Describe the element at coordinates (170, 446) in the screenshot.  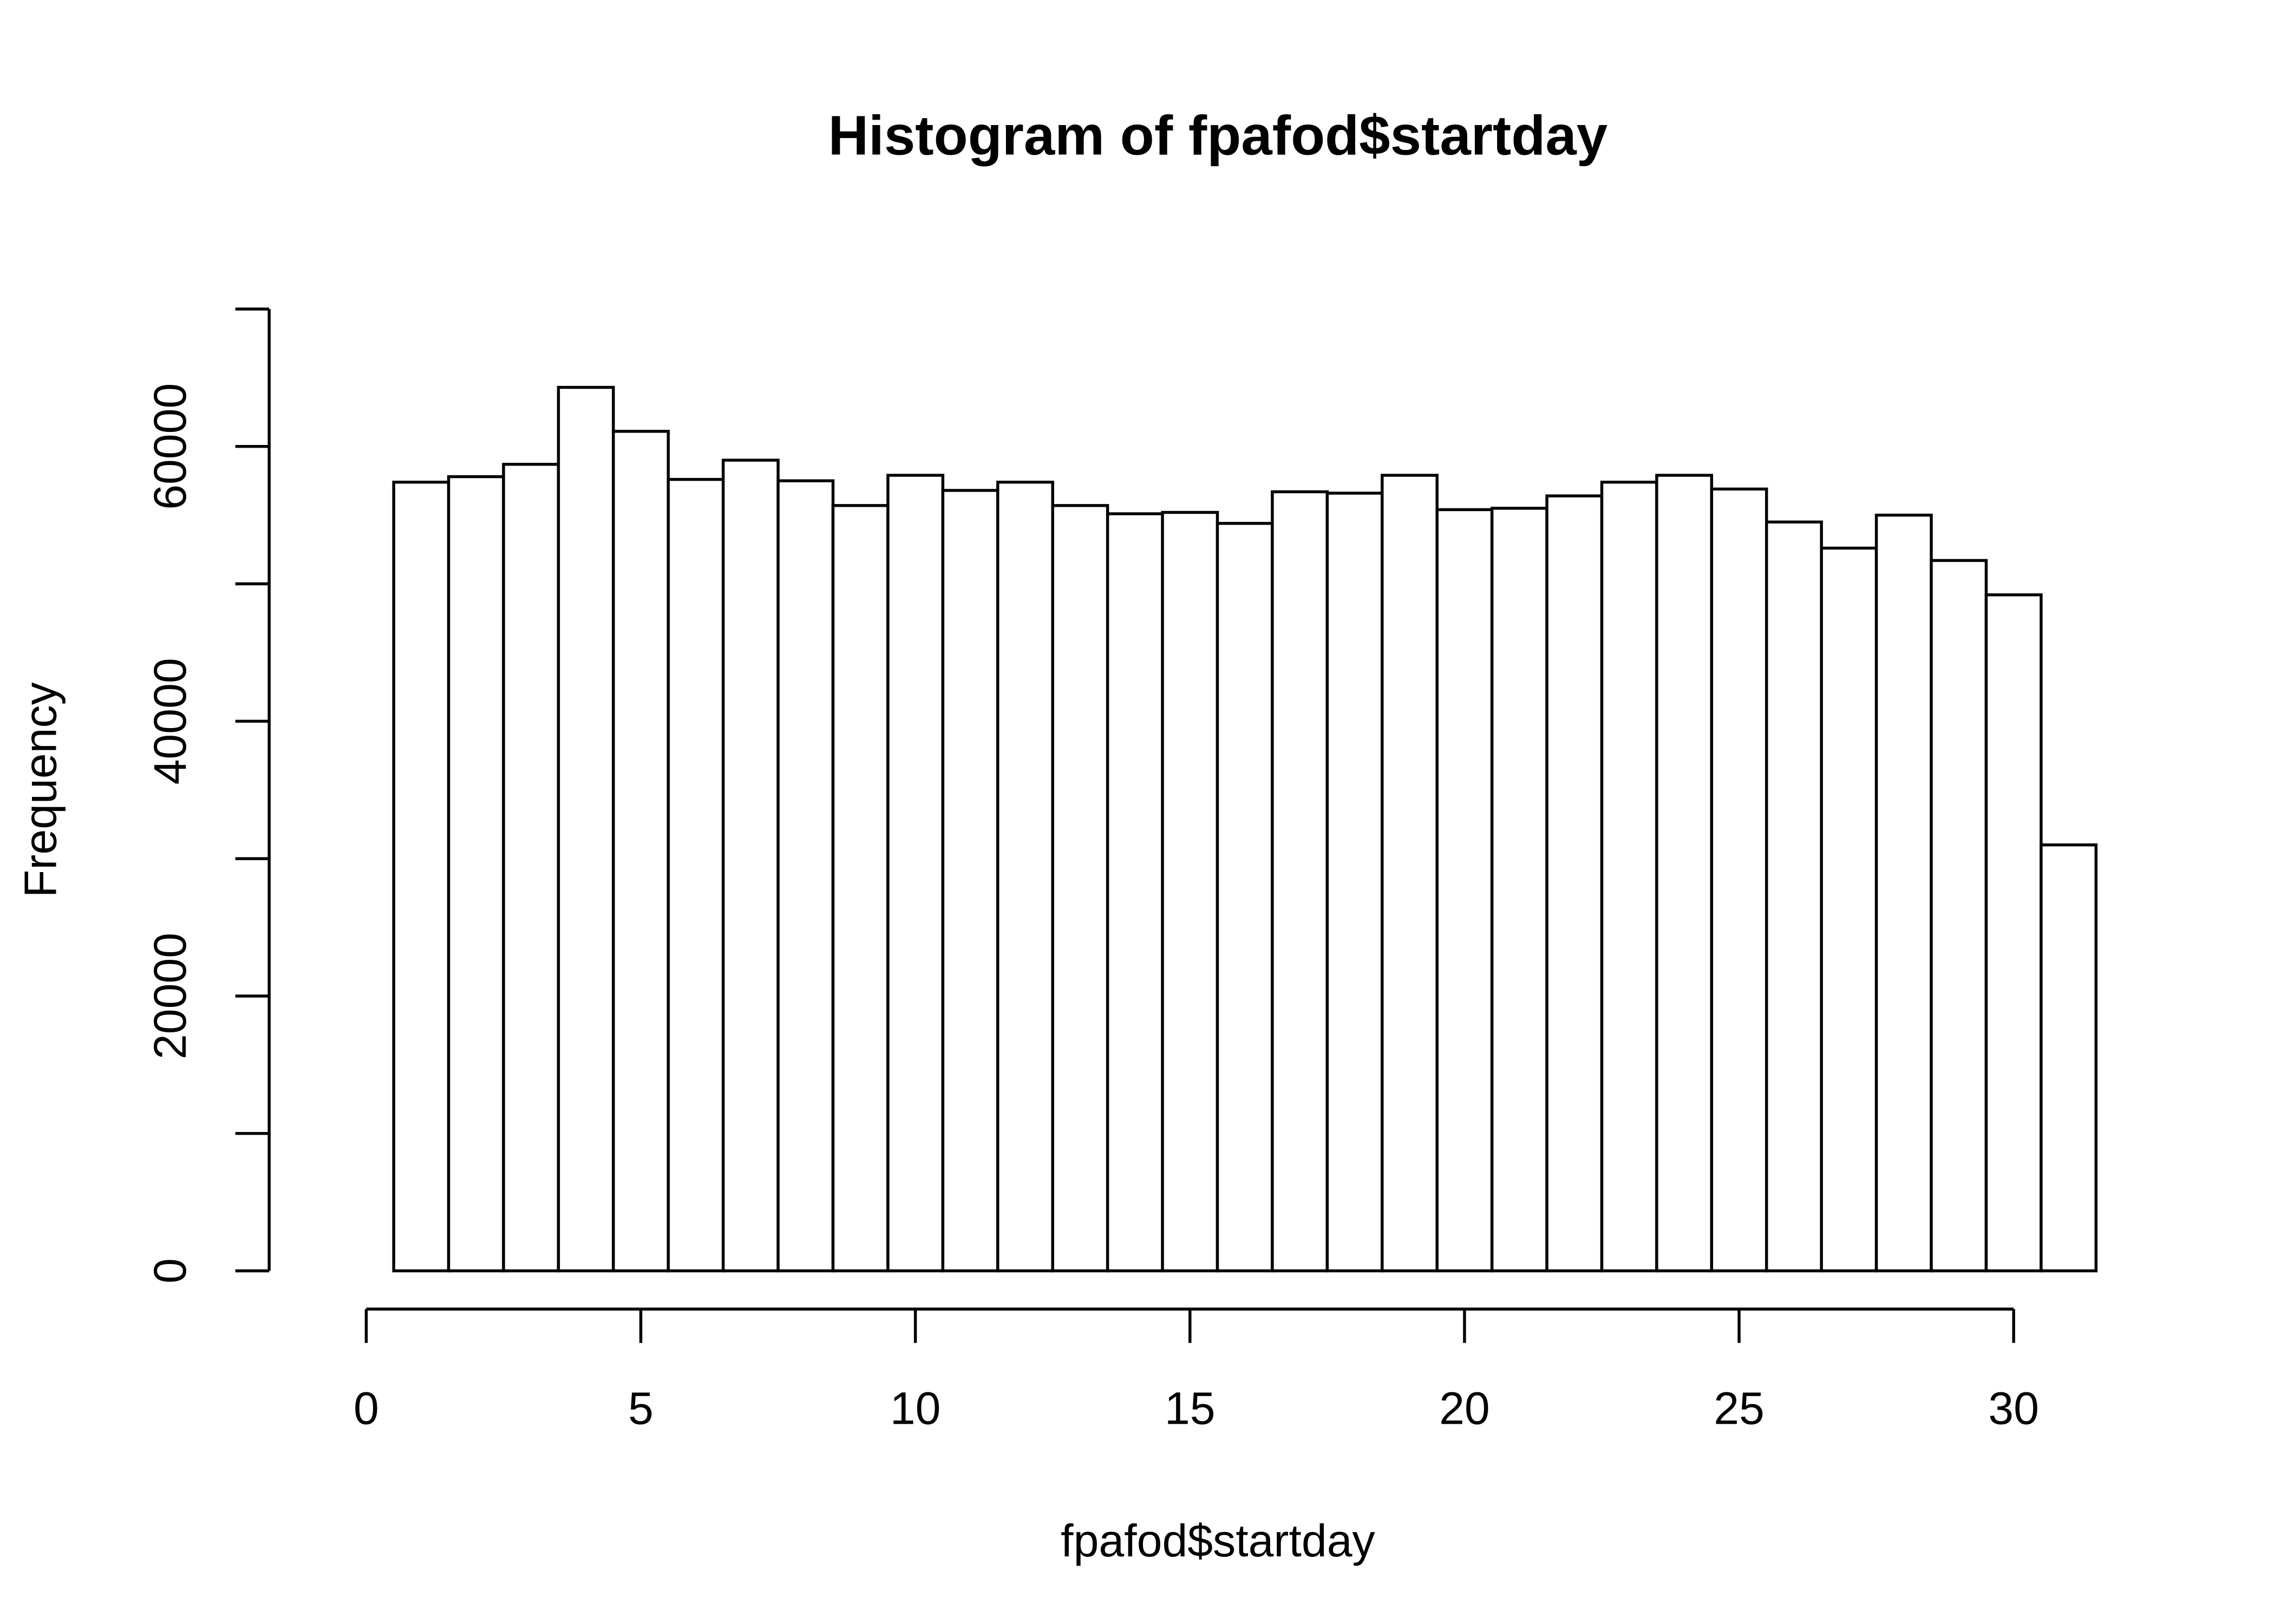
I see `y-tick-label: 60000` at that location.